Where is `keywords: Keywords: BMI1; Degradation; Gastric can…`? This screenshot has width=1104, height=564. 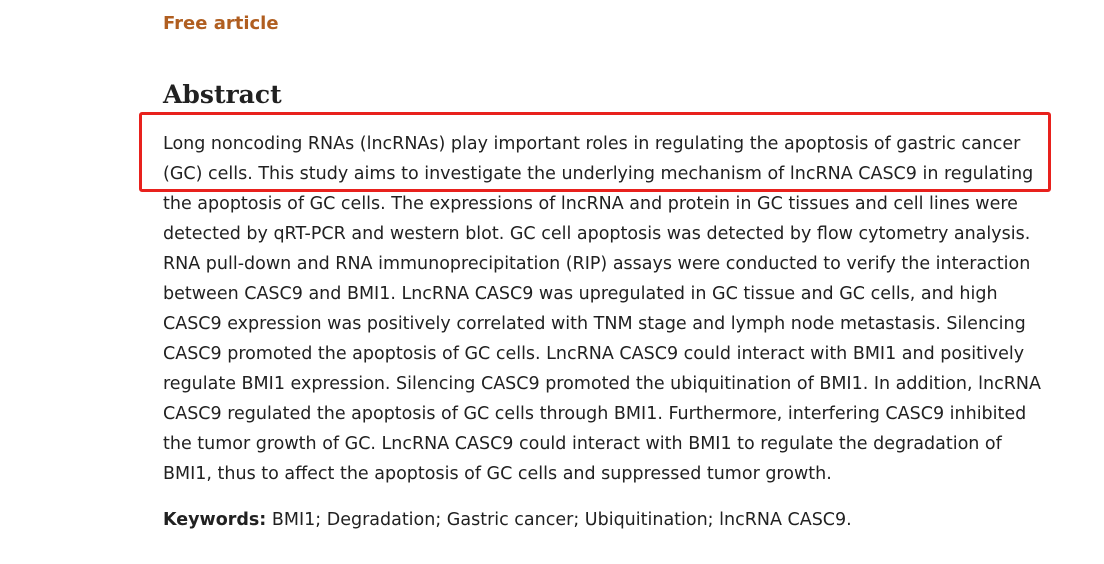
keywords: Keywords: BMI1; Degradation; Gastric can… is located at coordinates (507, 520).